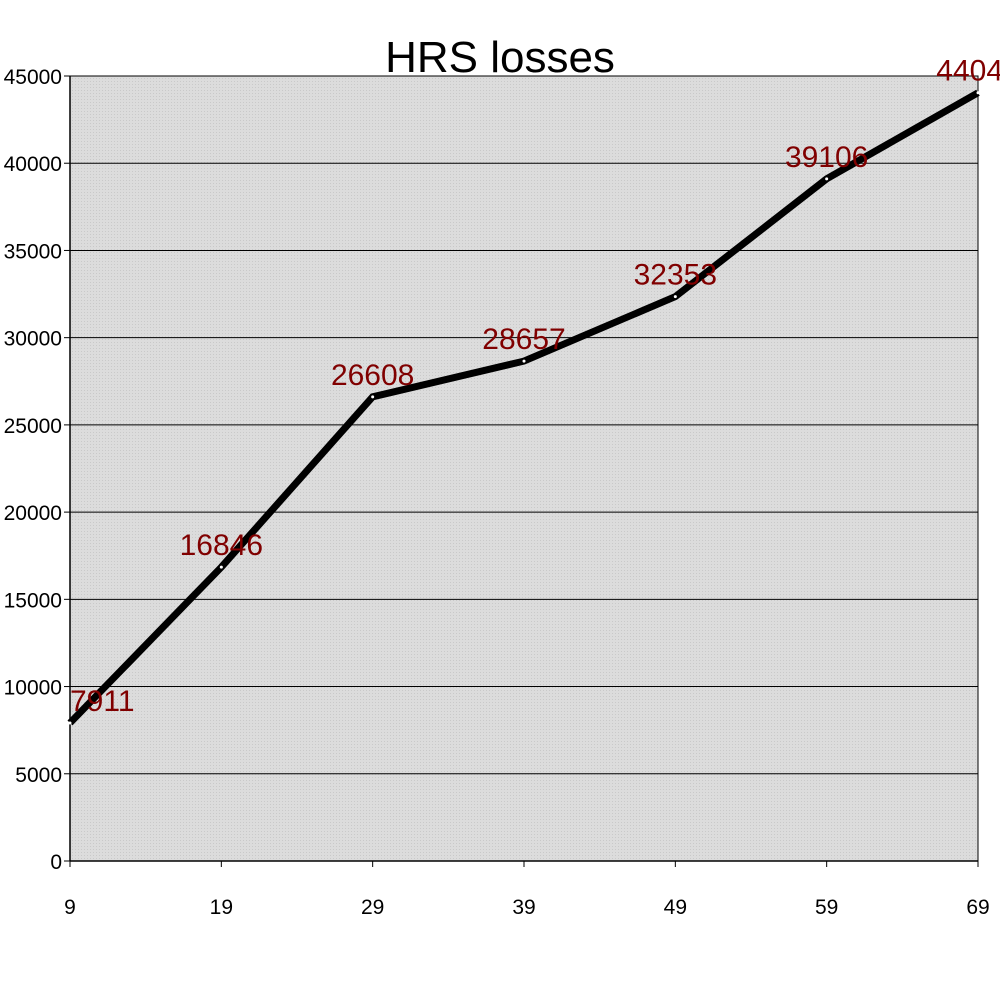 This screenshot has width=1000, height=1000. What do you see at coordinates (33, 77) in the screenshot?
I see `y-tick-label: 45000` at bounding box center [33, 77].